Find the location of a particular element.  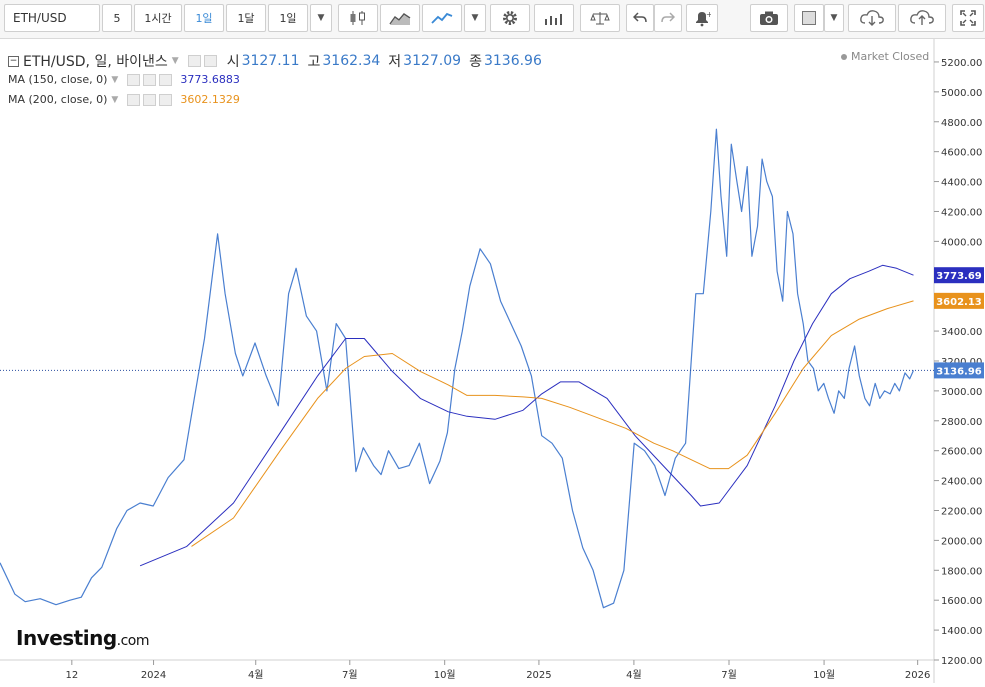

y-tick-label: 4600.00 is located at coordinates (961, 153).